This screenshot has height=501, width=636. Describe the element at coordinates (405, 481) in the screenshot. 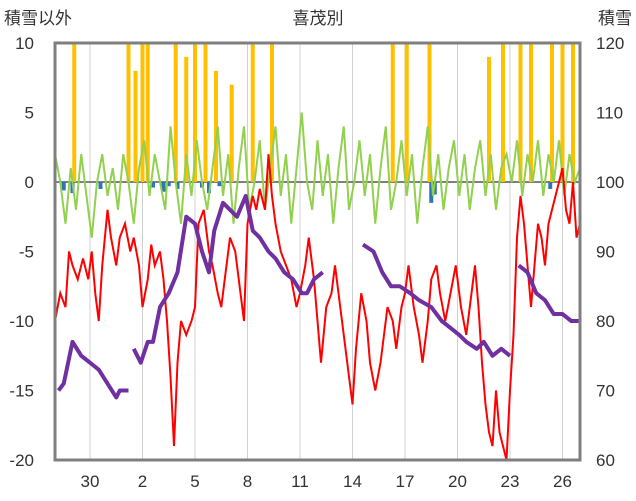

I see `x-tick-label: 17` at that location.